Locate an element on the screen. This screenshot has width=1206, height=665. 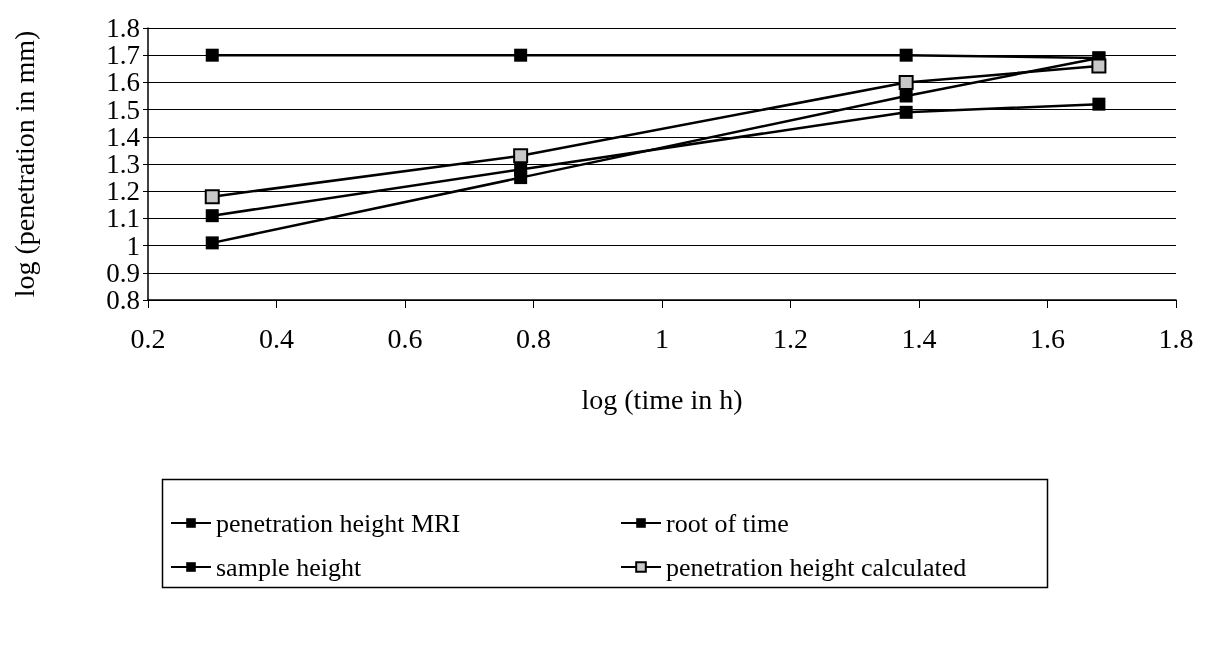
y-tick-label: 1.8 is located at coordinates (123, 28).